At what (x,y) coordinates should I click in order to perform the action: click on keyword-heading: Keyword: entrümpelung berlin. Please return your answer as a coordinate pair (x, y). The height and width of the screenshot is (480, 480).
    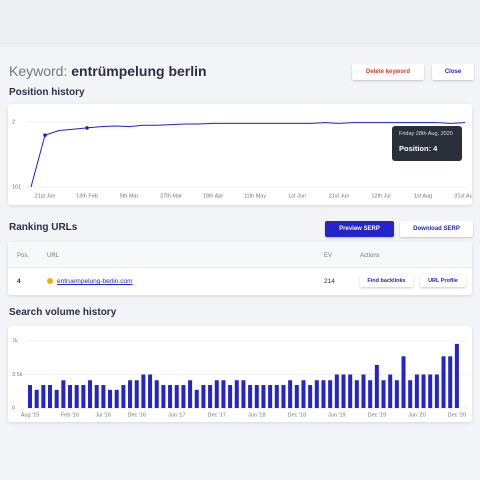
    Looking at the image, I should click on (108, 71).